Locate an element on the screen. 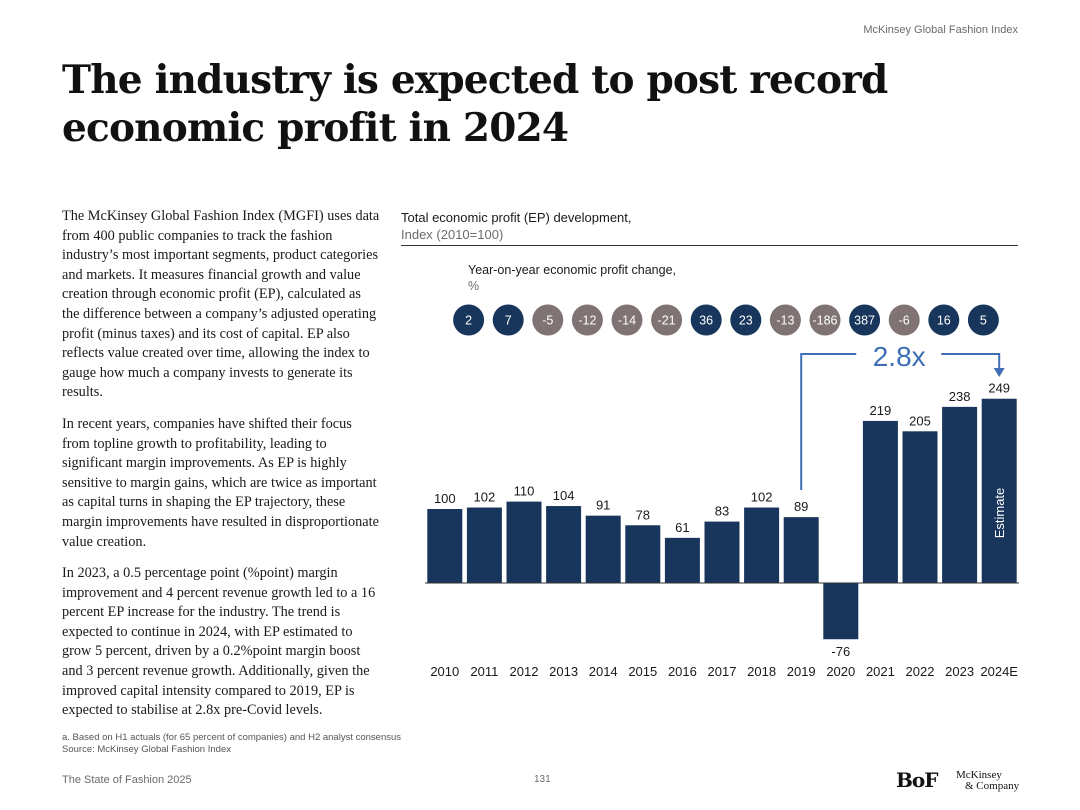  footnote-source: Source: McKinsey Global Fashion Index is located at coordinates (146, 749).